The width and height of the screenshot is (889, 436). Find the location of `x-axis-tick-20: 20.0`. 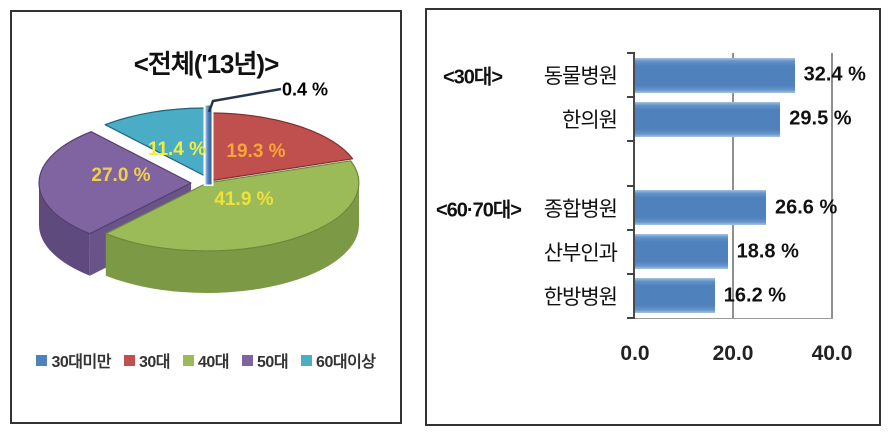

x-axis-tick-20: 20.0 is located at coordinates (733, 353).